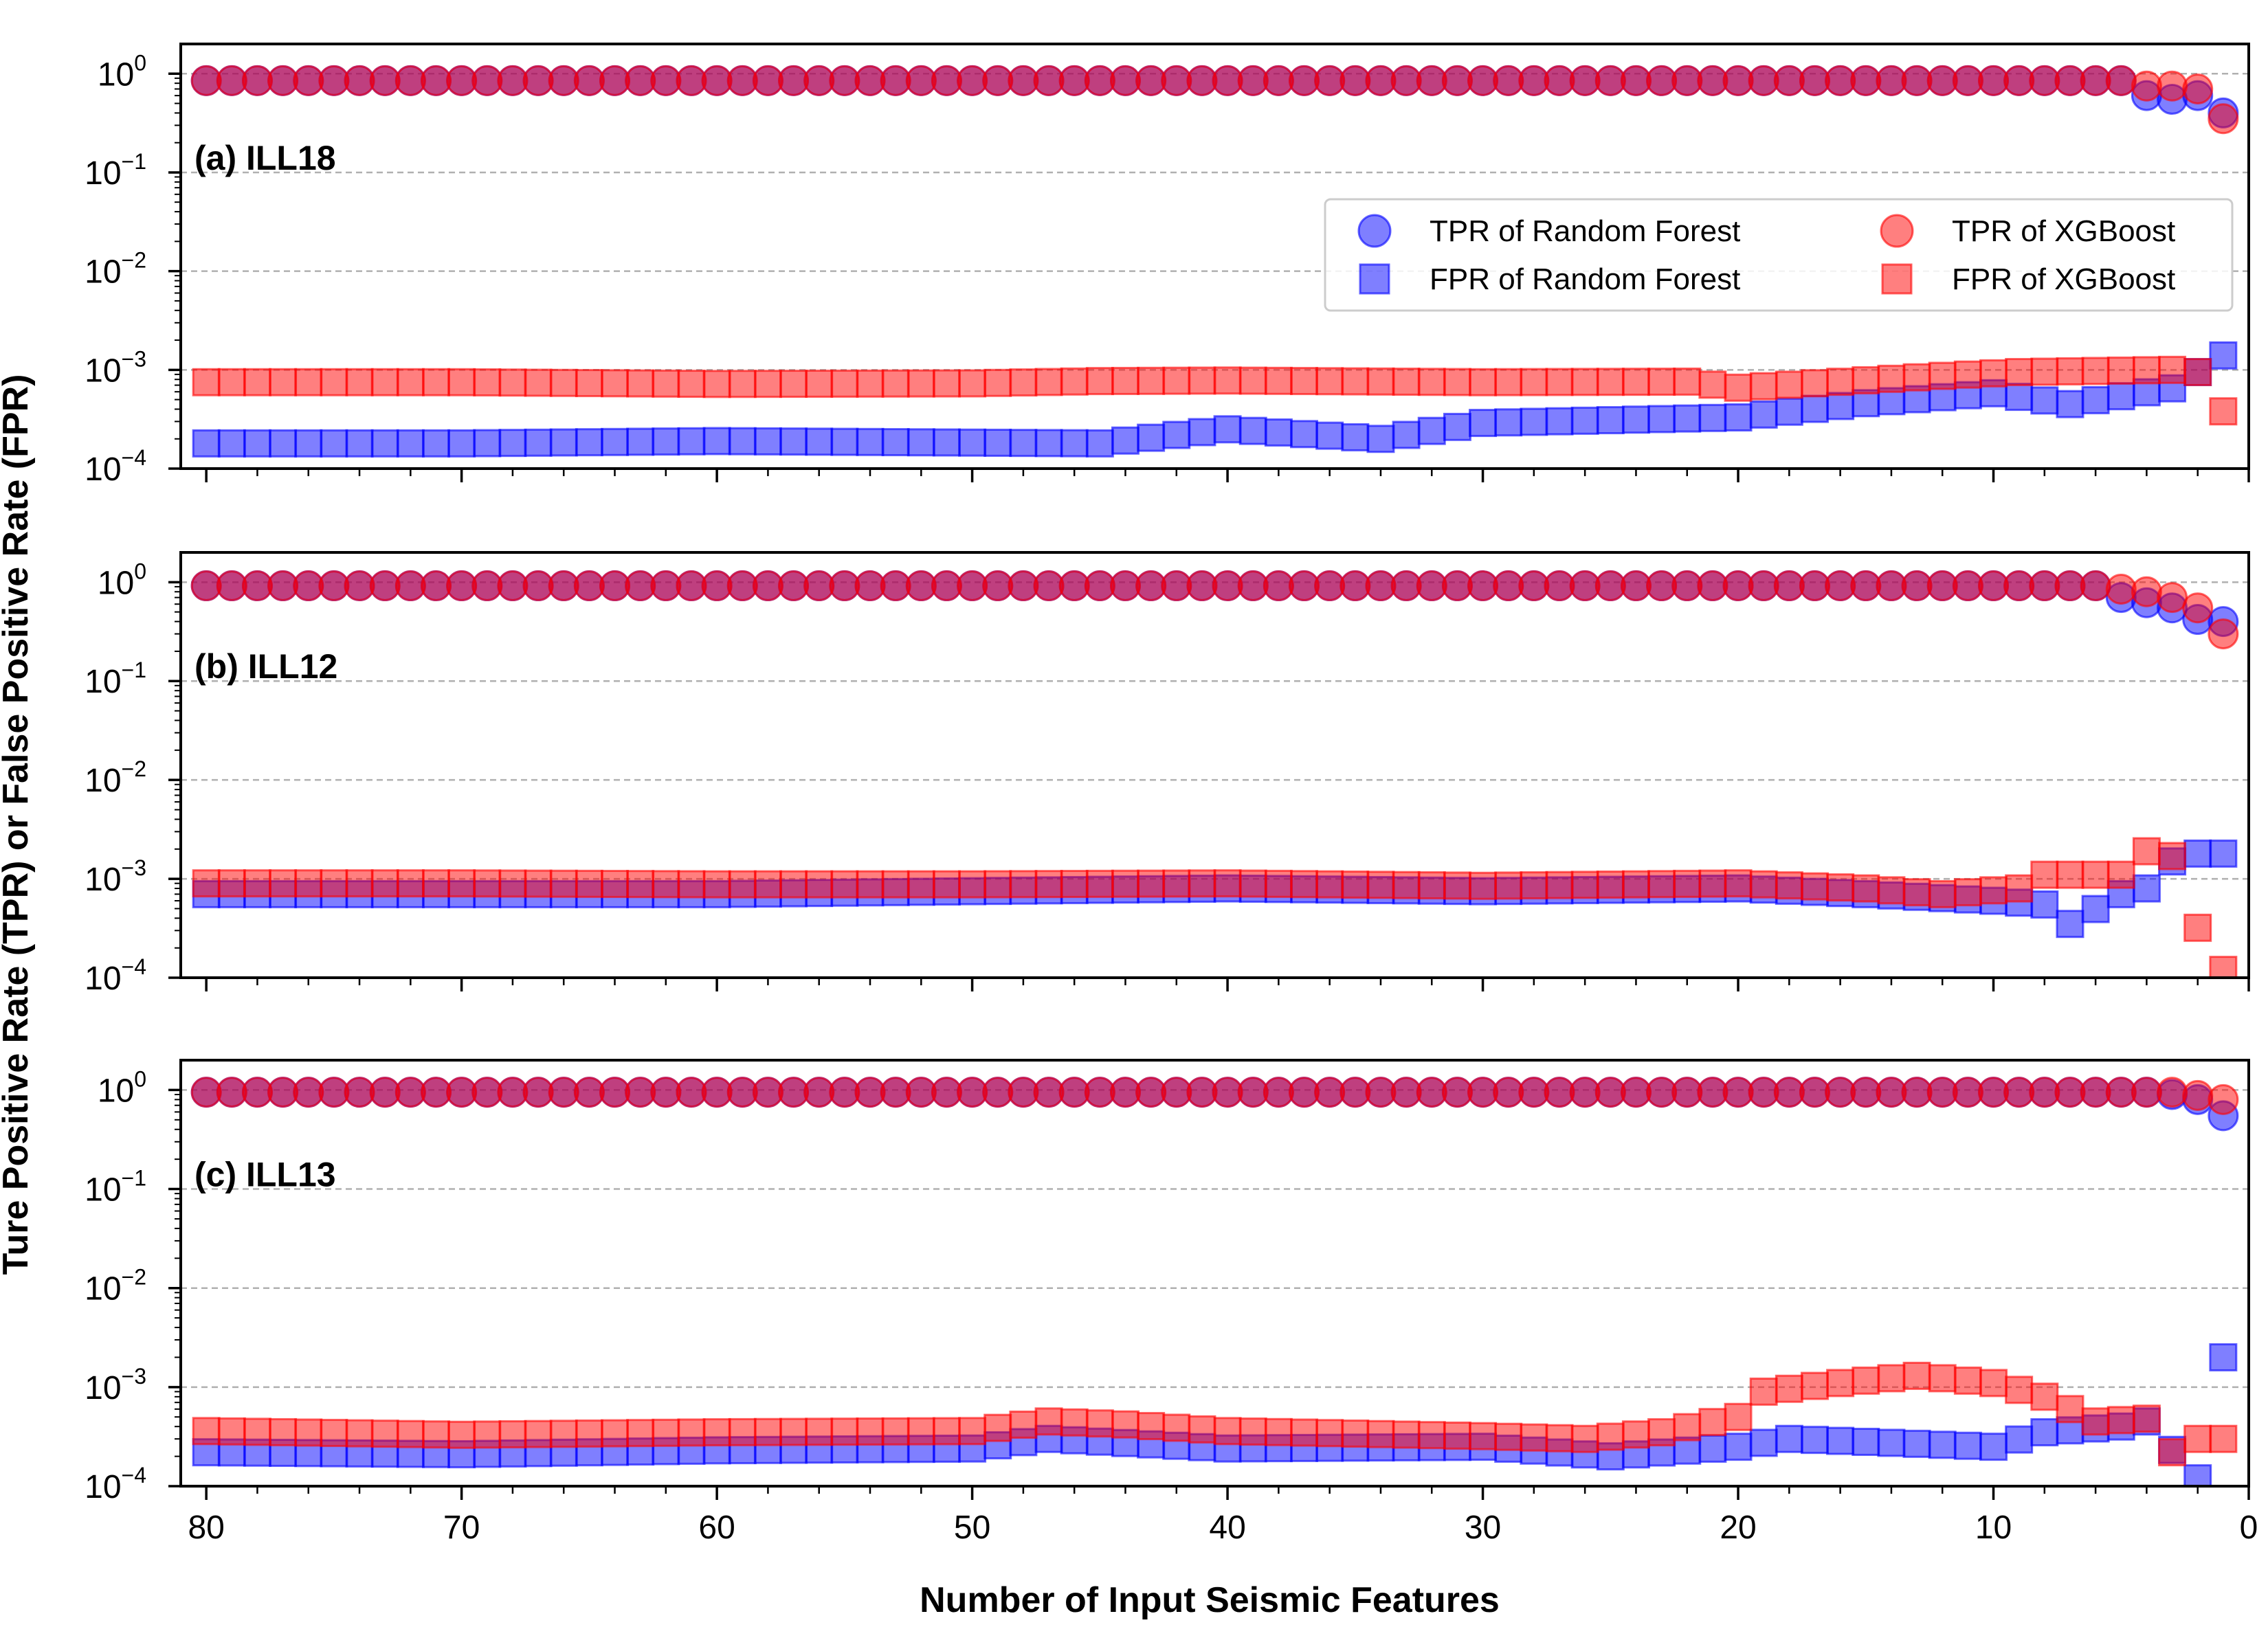 Image resolution: width=2268 pixels, height=1649 pixels. Describe the element at coordinates (206, 1528) in the screenshot. I see `x-tick-label: 80` at that location.